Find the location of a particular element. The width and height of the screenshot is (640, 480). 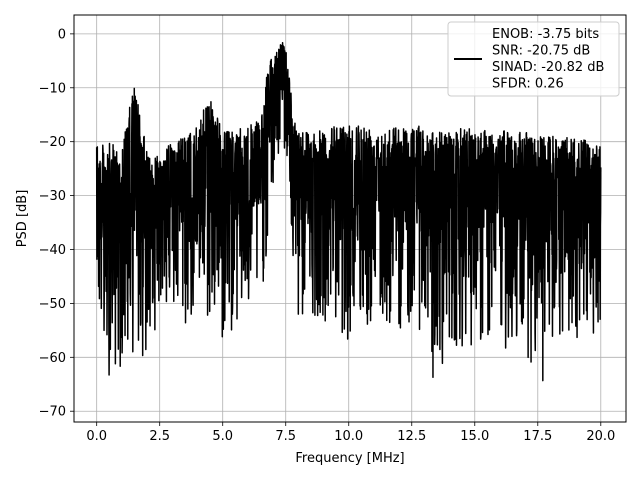

y-tick-label: 0 is located at coordinates (62, 34).